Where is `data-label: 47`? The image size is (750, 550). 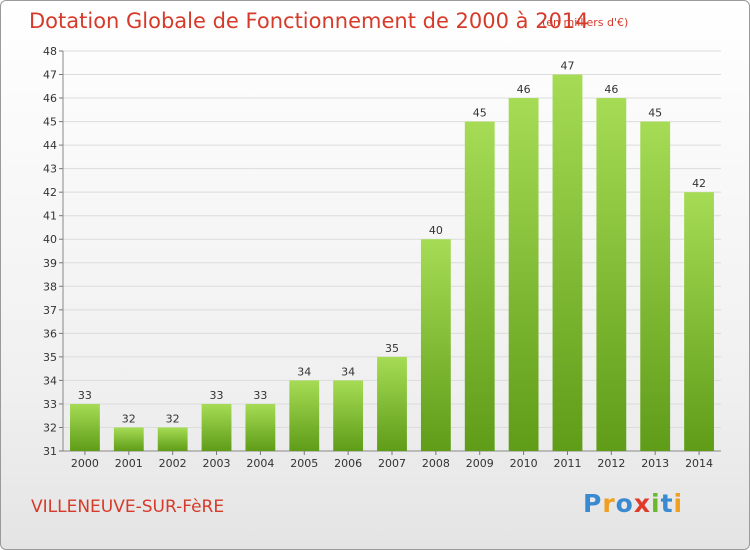
data-label: 47 is located at coordinates (567, 66).